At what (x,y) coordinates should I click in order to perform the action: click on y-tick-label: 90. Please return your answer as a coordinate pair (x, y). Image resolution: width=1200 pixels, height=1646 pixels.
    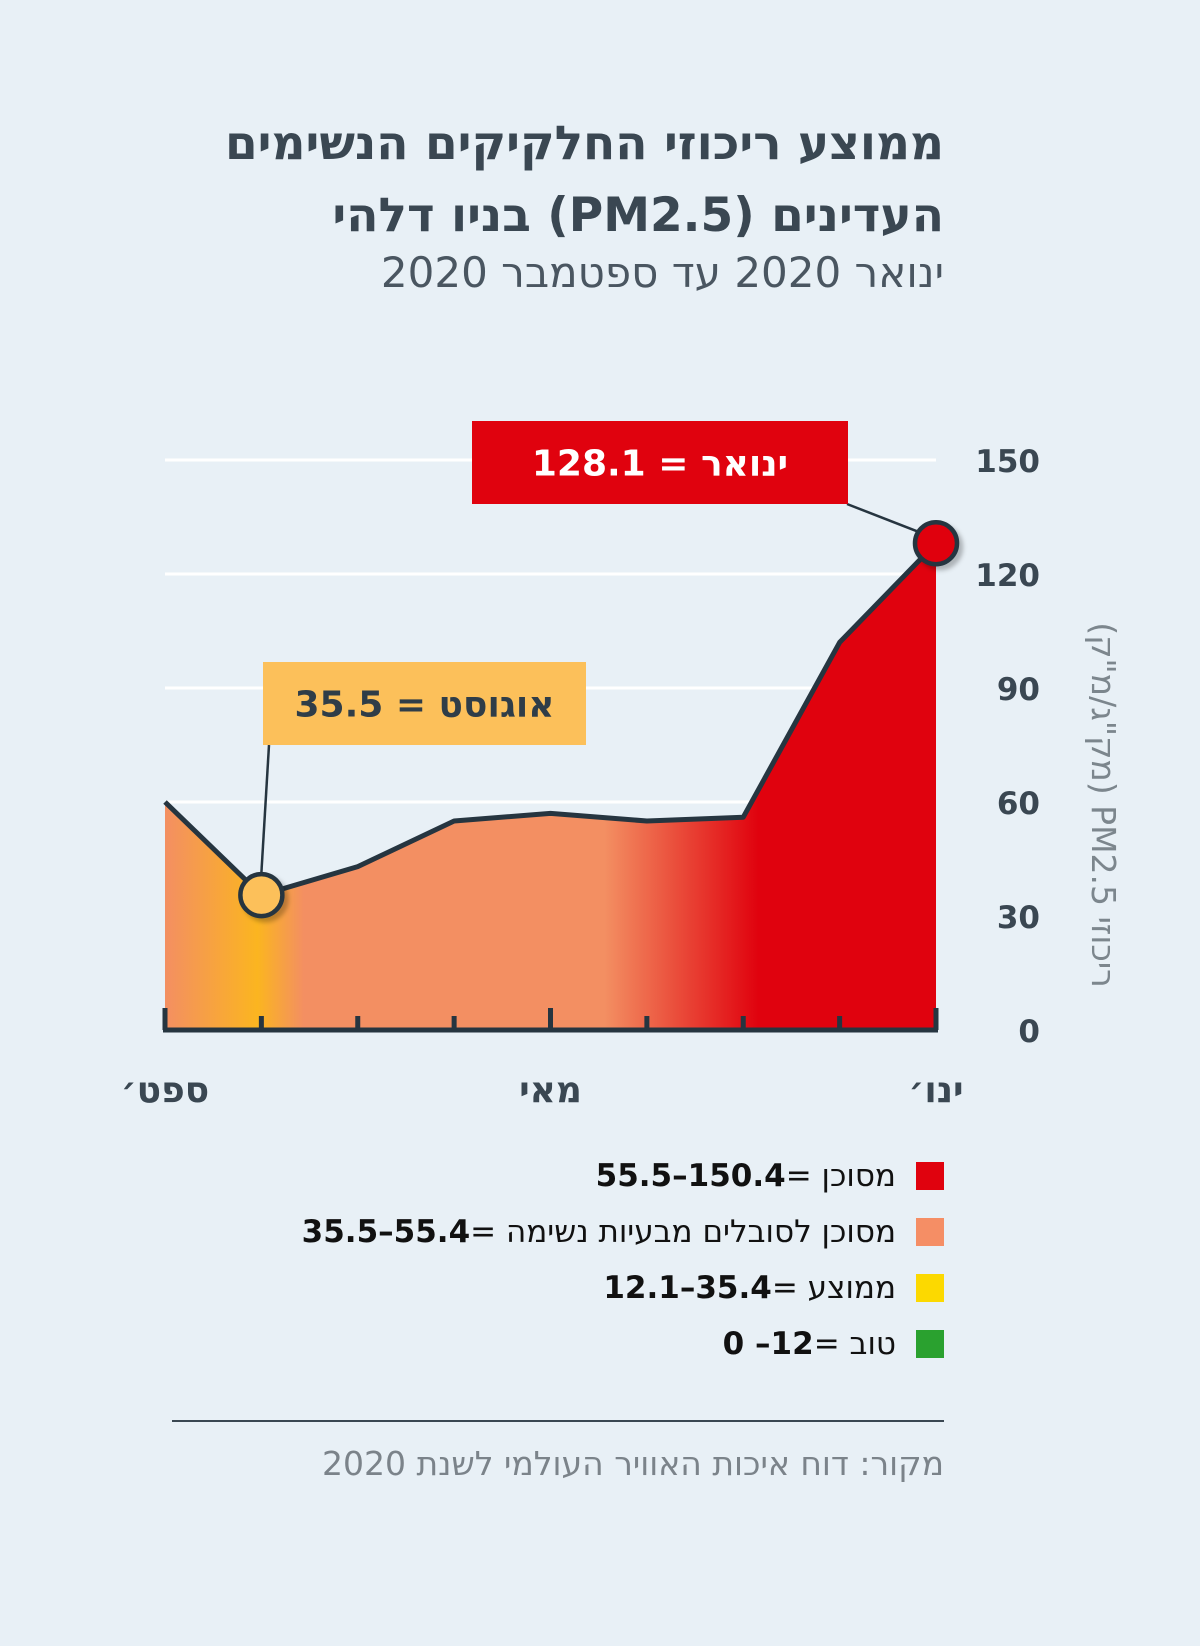
    Looking at the image, I should click on (1018, 690).